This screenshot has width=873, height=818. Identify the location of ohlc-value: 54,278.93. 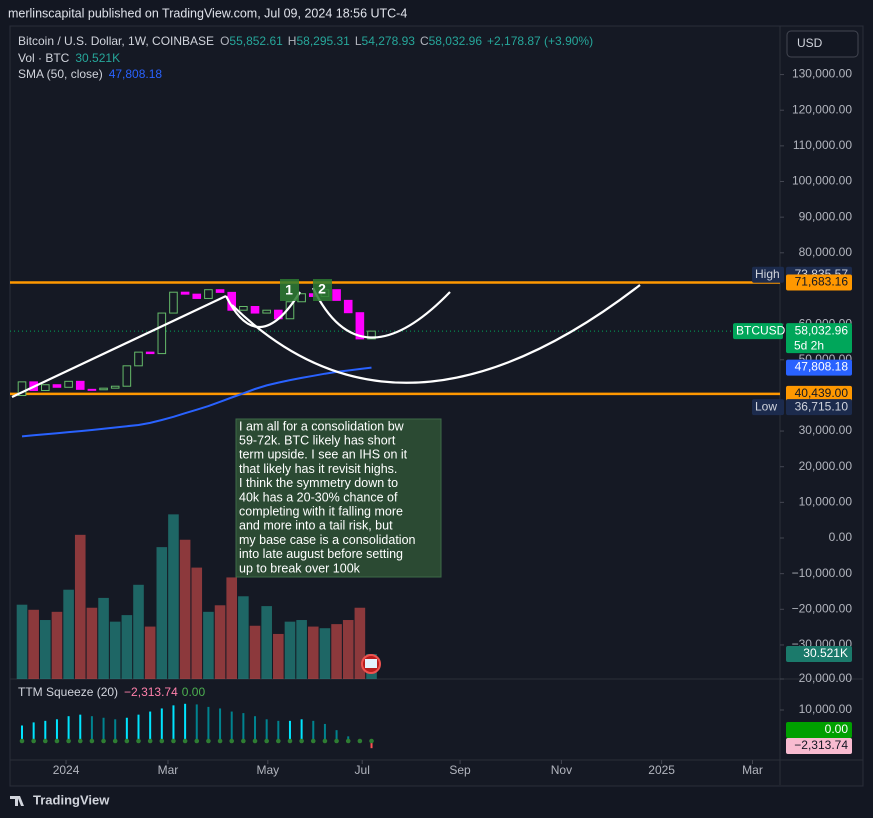
(389, 41).